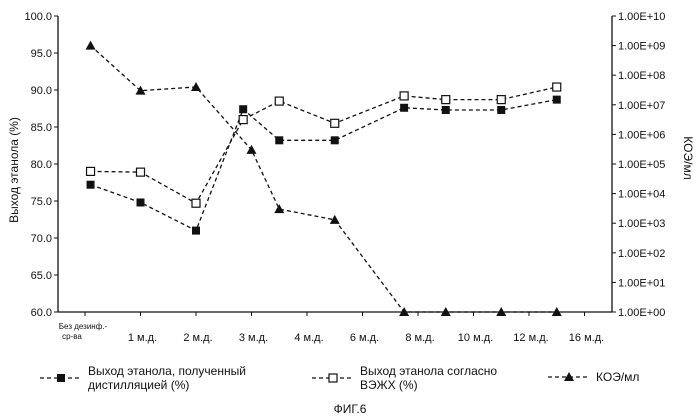 The image size is (700, 419). Describe the element at coordinates (475, 338) in the screenshot. I see `x-tick-label: 10 м.д.` at that location.